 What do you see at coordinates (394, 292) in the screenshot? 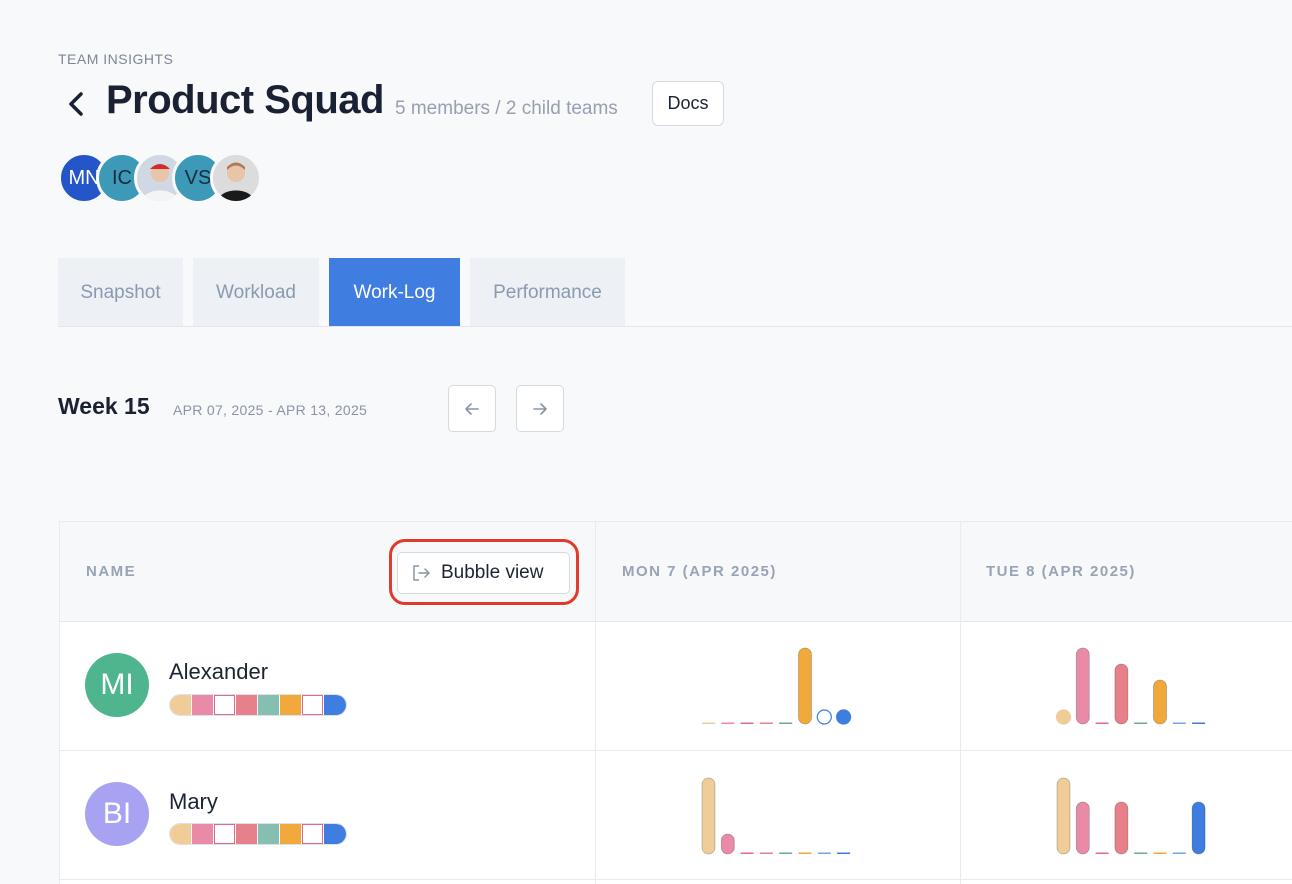
I see `tab-work-log: Work-Log` at bounding box center [394, 292].